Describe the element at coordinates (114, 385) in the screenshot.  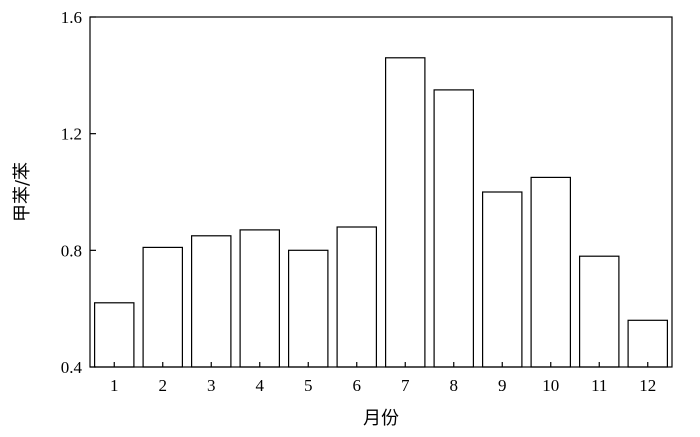
I see `x-tick-label: 1` at that location.